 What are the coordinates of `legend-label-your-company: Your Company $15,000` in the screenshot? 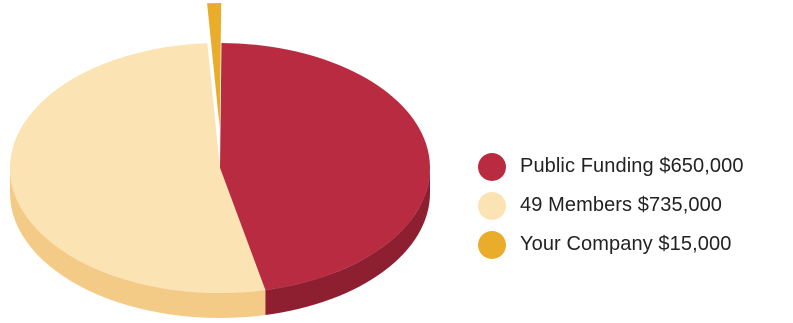 It's located at (626, 244).